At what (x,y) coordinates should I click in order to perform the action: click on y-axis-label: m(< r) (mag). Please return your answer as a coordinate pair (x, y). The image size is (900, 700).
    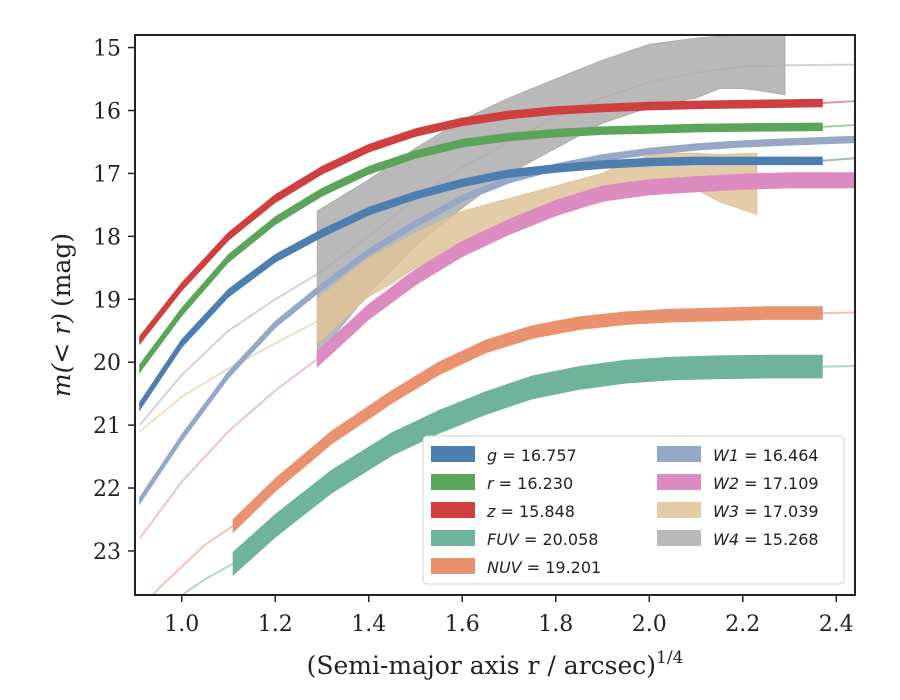
    Looking at the image, I should click on (61, 315).